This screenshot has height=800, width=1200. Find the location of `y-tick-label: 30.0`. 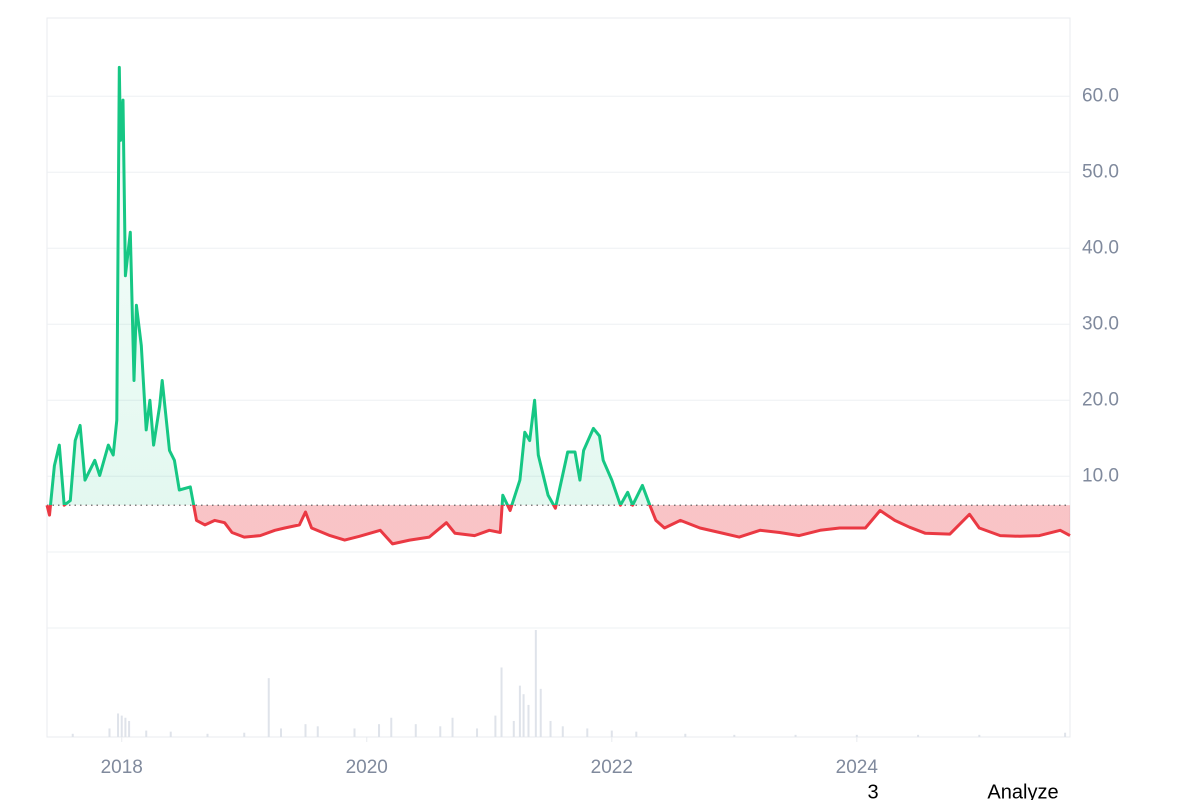

y-tick-label: 30.0 is located at coordinates (1100, 323).